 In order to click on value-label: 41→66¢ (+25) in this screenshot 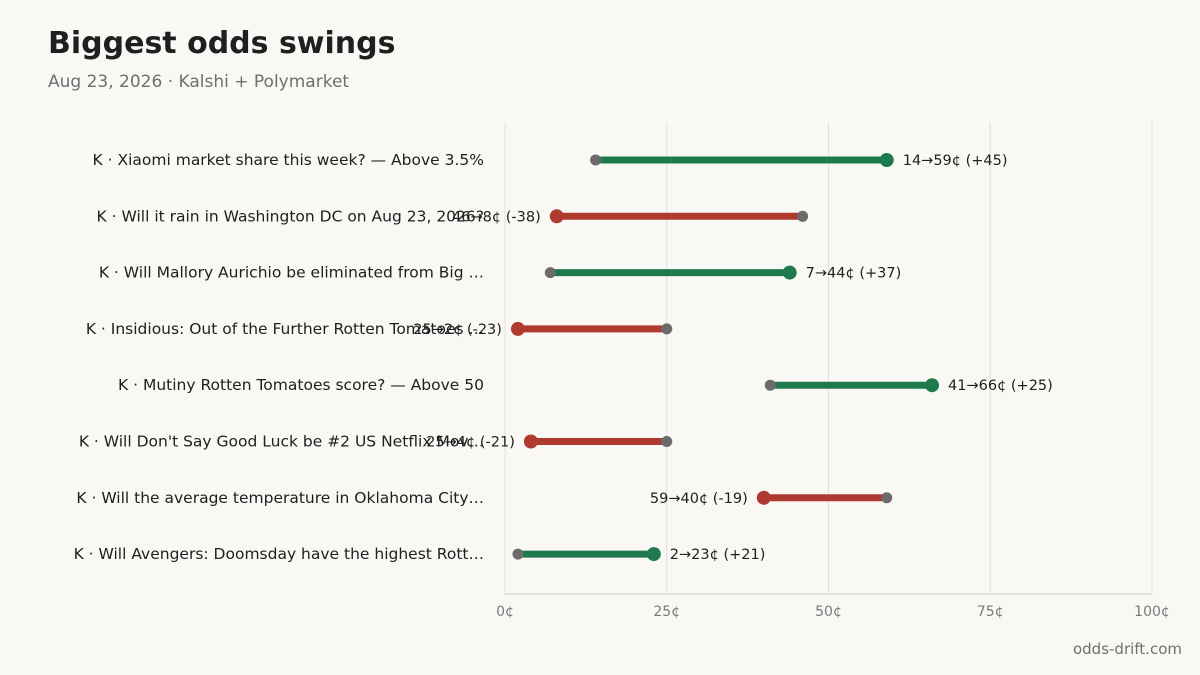, I will do `click(1000, 386)`.